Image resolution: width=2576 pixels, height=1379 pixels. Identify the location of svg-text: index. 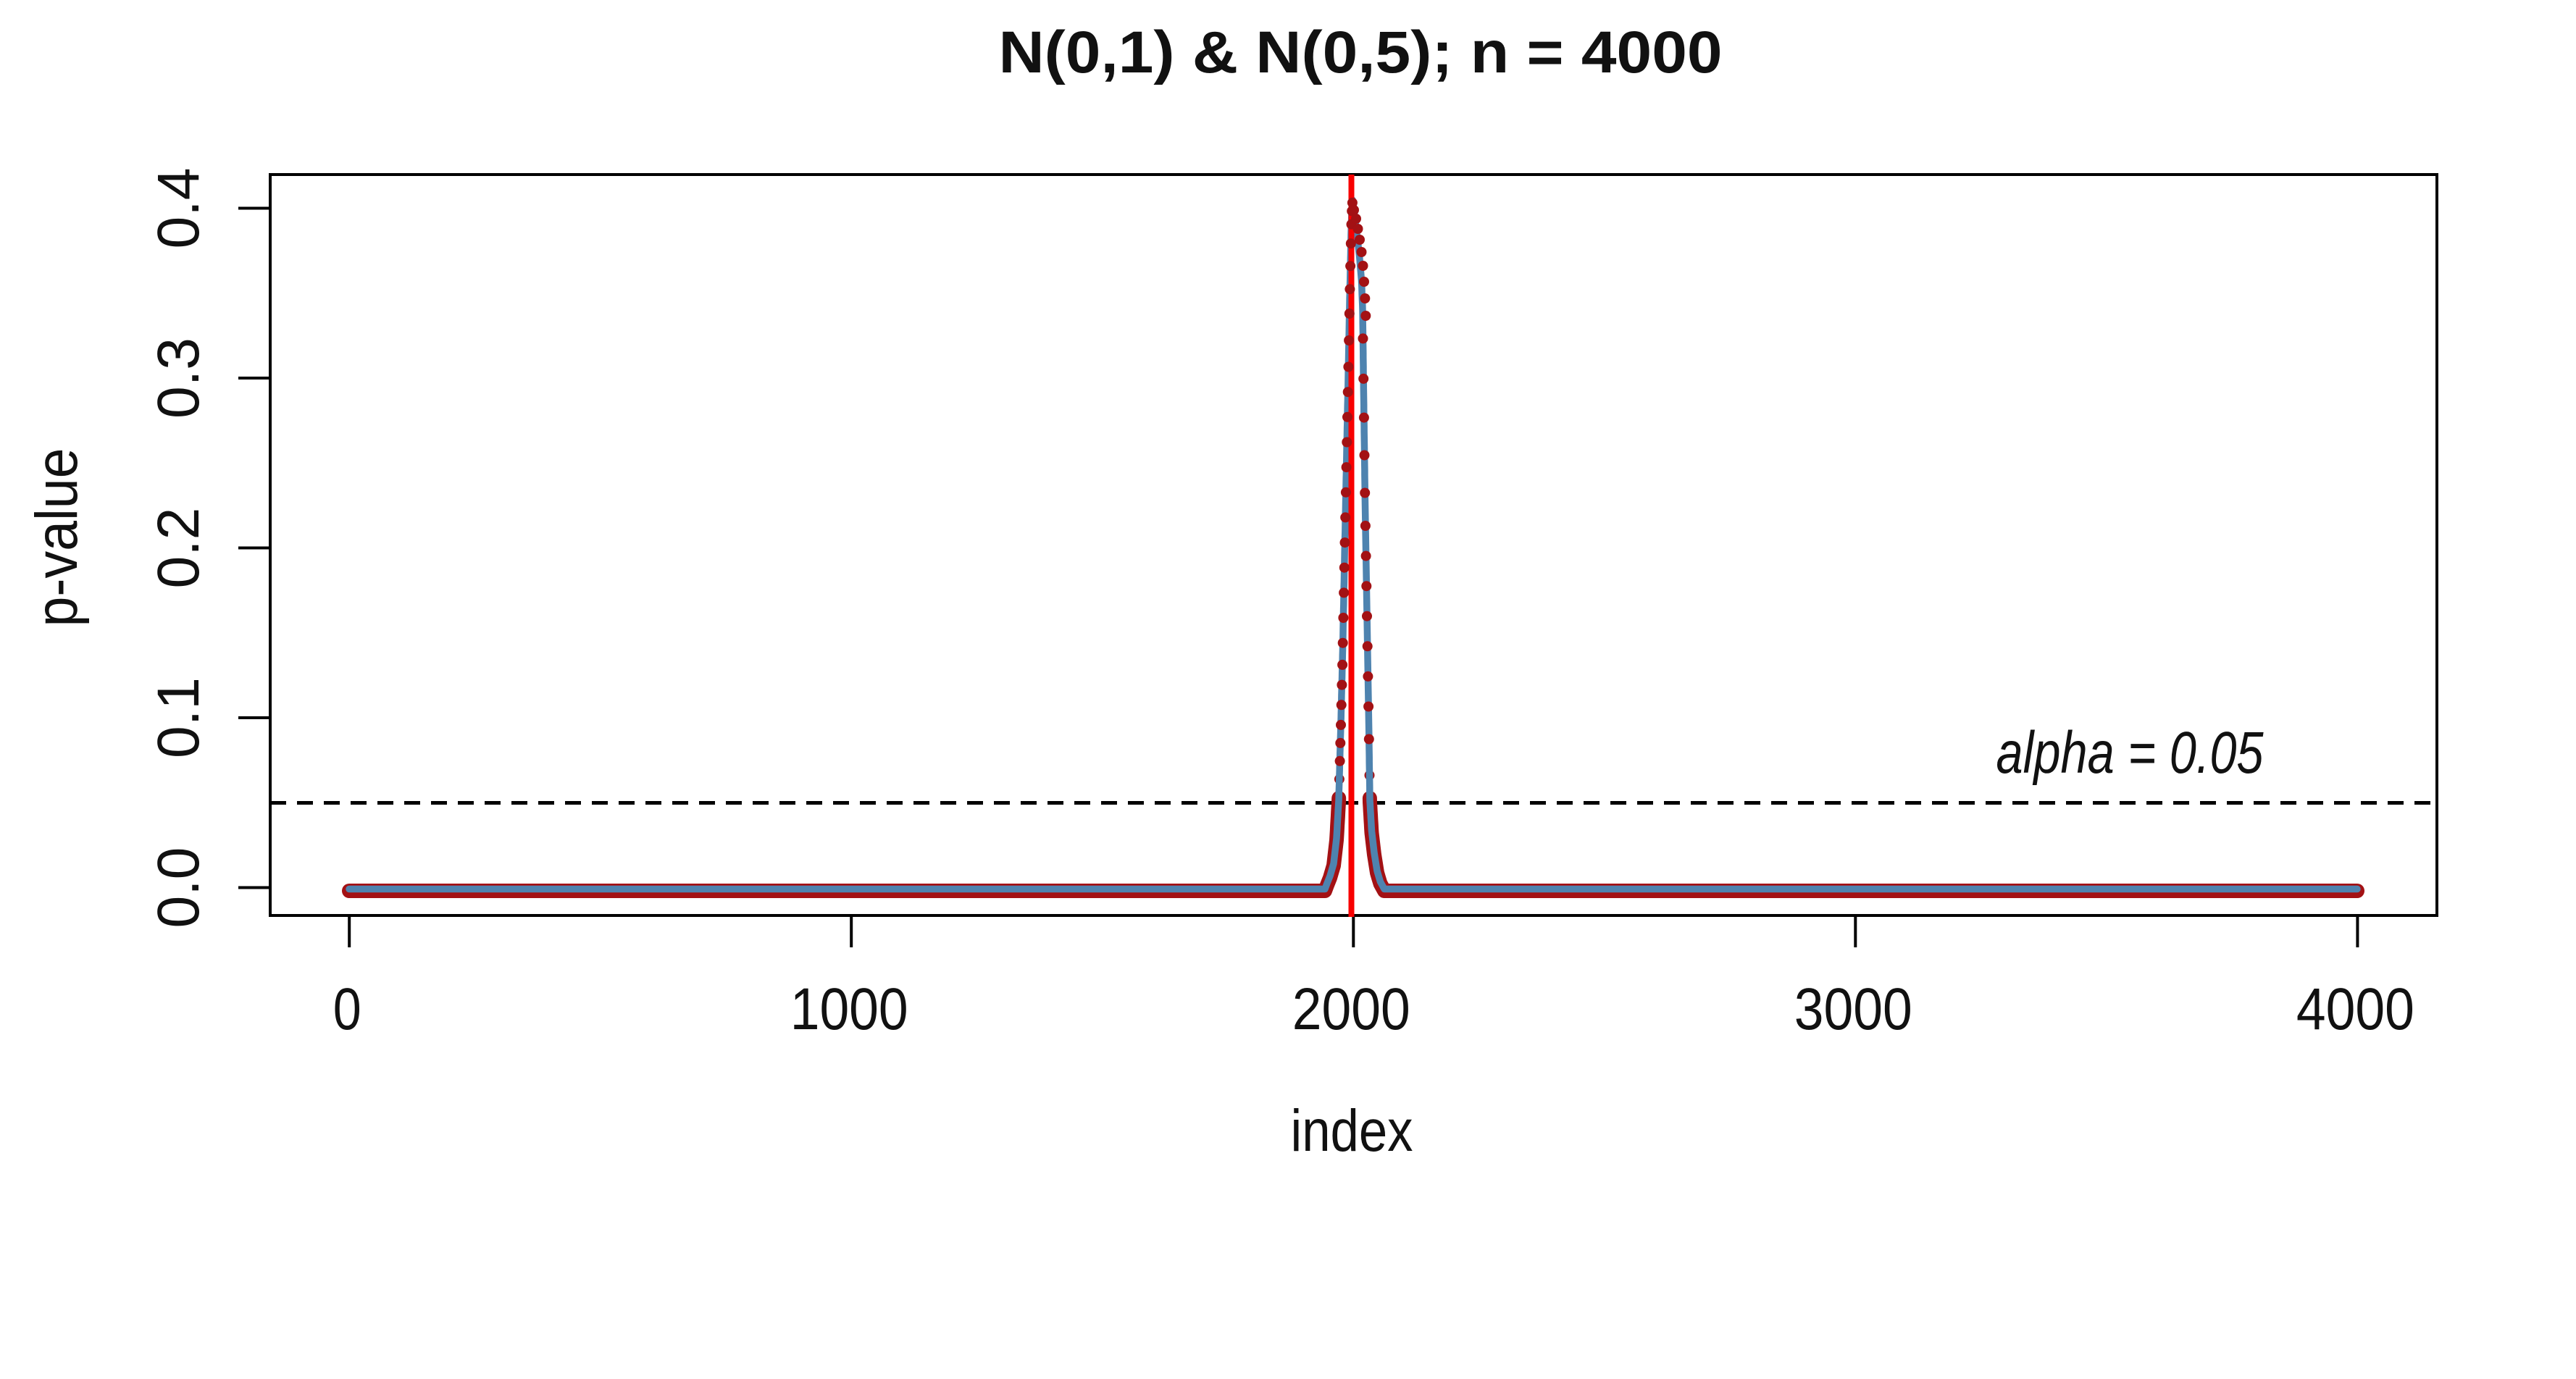
(1352, 1131).